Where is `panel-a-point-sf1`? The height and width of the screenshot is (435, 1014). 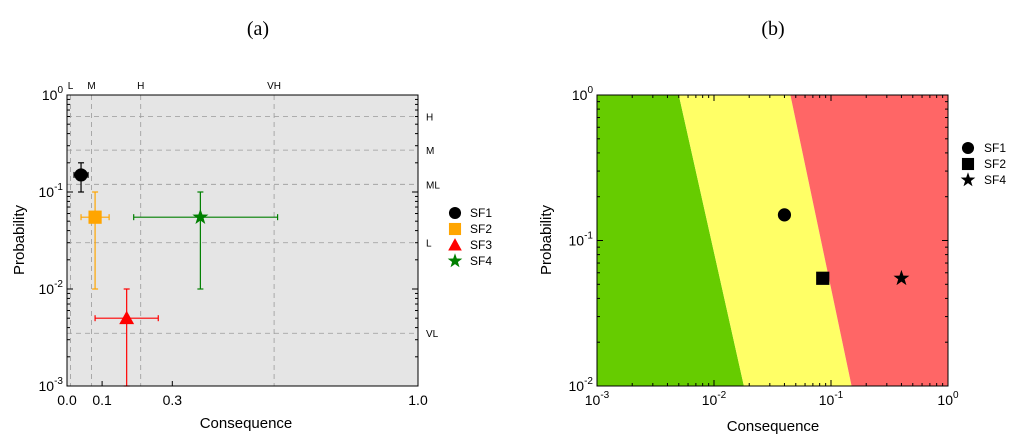
panel-a-point-sf1 is located at coordinates (81, 177).